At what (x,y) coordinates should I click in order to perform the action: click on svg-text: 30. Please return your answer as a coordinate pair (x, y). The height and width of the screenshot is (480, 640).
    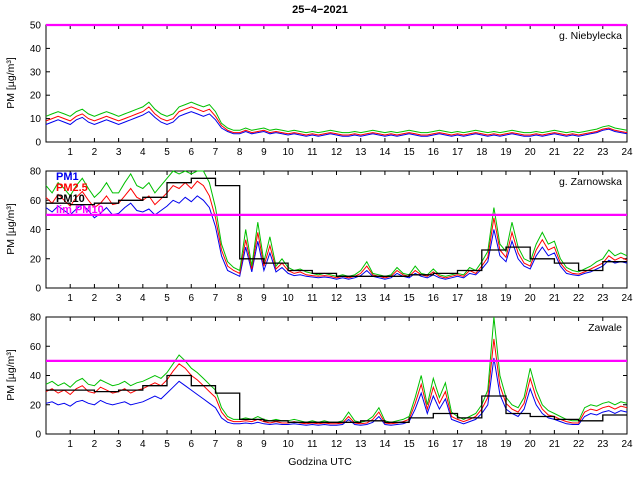
    Looking at the image, I should click on (36, 72).